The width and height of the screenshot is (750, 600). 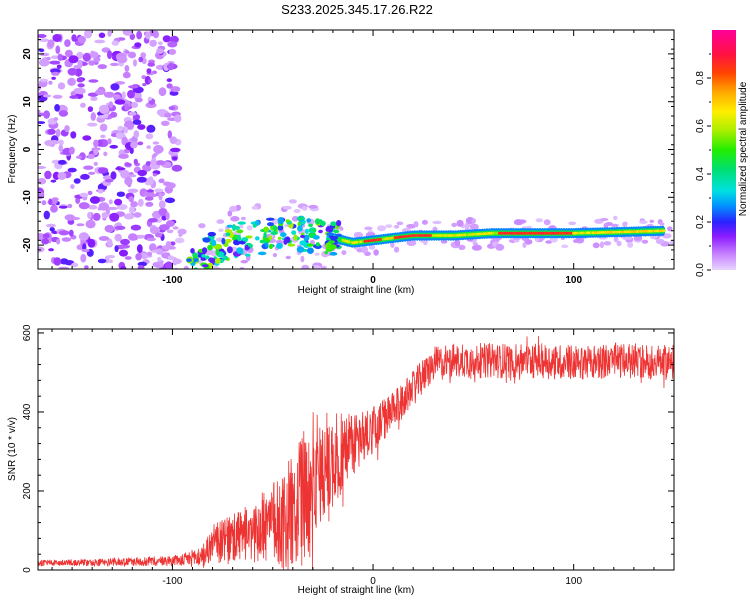 What do you see at coordinates (27, 197) in the screenshot?
I see `spectrogram-y-tick-label: -10` at bounding box center [27, 197].